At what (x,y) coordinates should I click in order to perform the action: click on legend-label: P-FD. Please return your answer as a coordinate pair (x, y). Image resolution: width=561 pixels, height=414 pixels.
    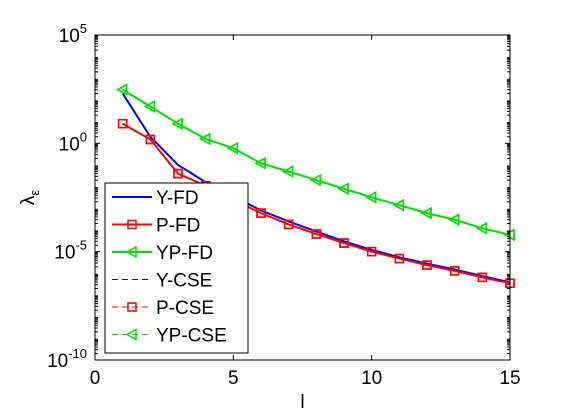
    Looking at the image, I should click on (178, 226).